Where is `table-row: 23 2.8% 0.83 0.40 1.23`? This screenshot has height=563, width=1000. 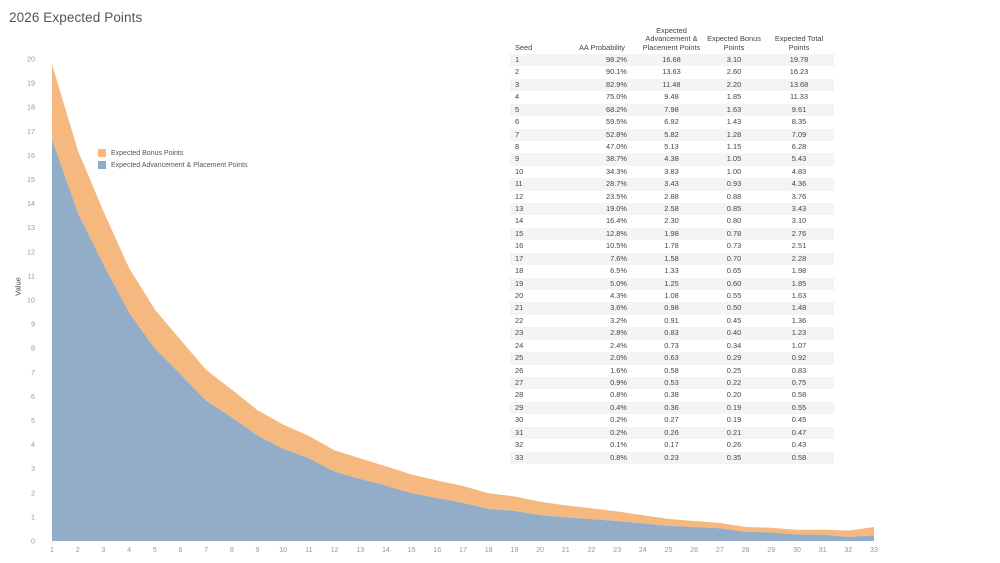 table-row: 23 2.8% 0.83 0.40 1.23 is located at coordinates (672, 333).